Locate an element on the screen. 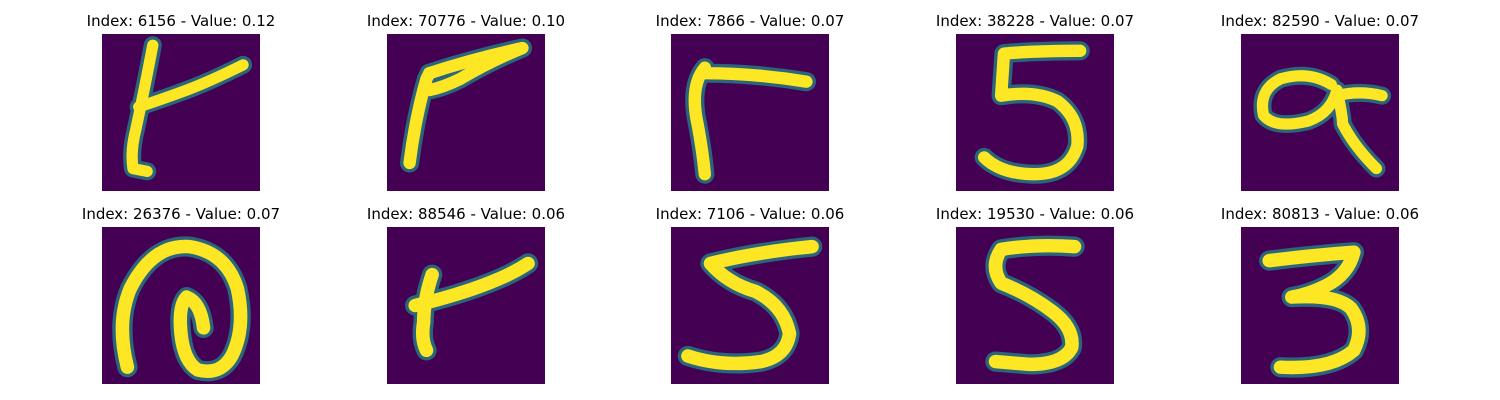  panel-title: Index: 80813 - Value: 0.06 is located at coordinates (1320, 214).